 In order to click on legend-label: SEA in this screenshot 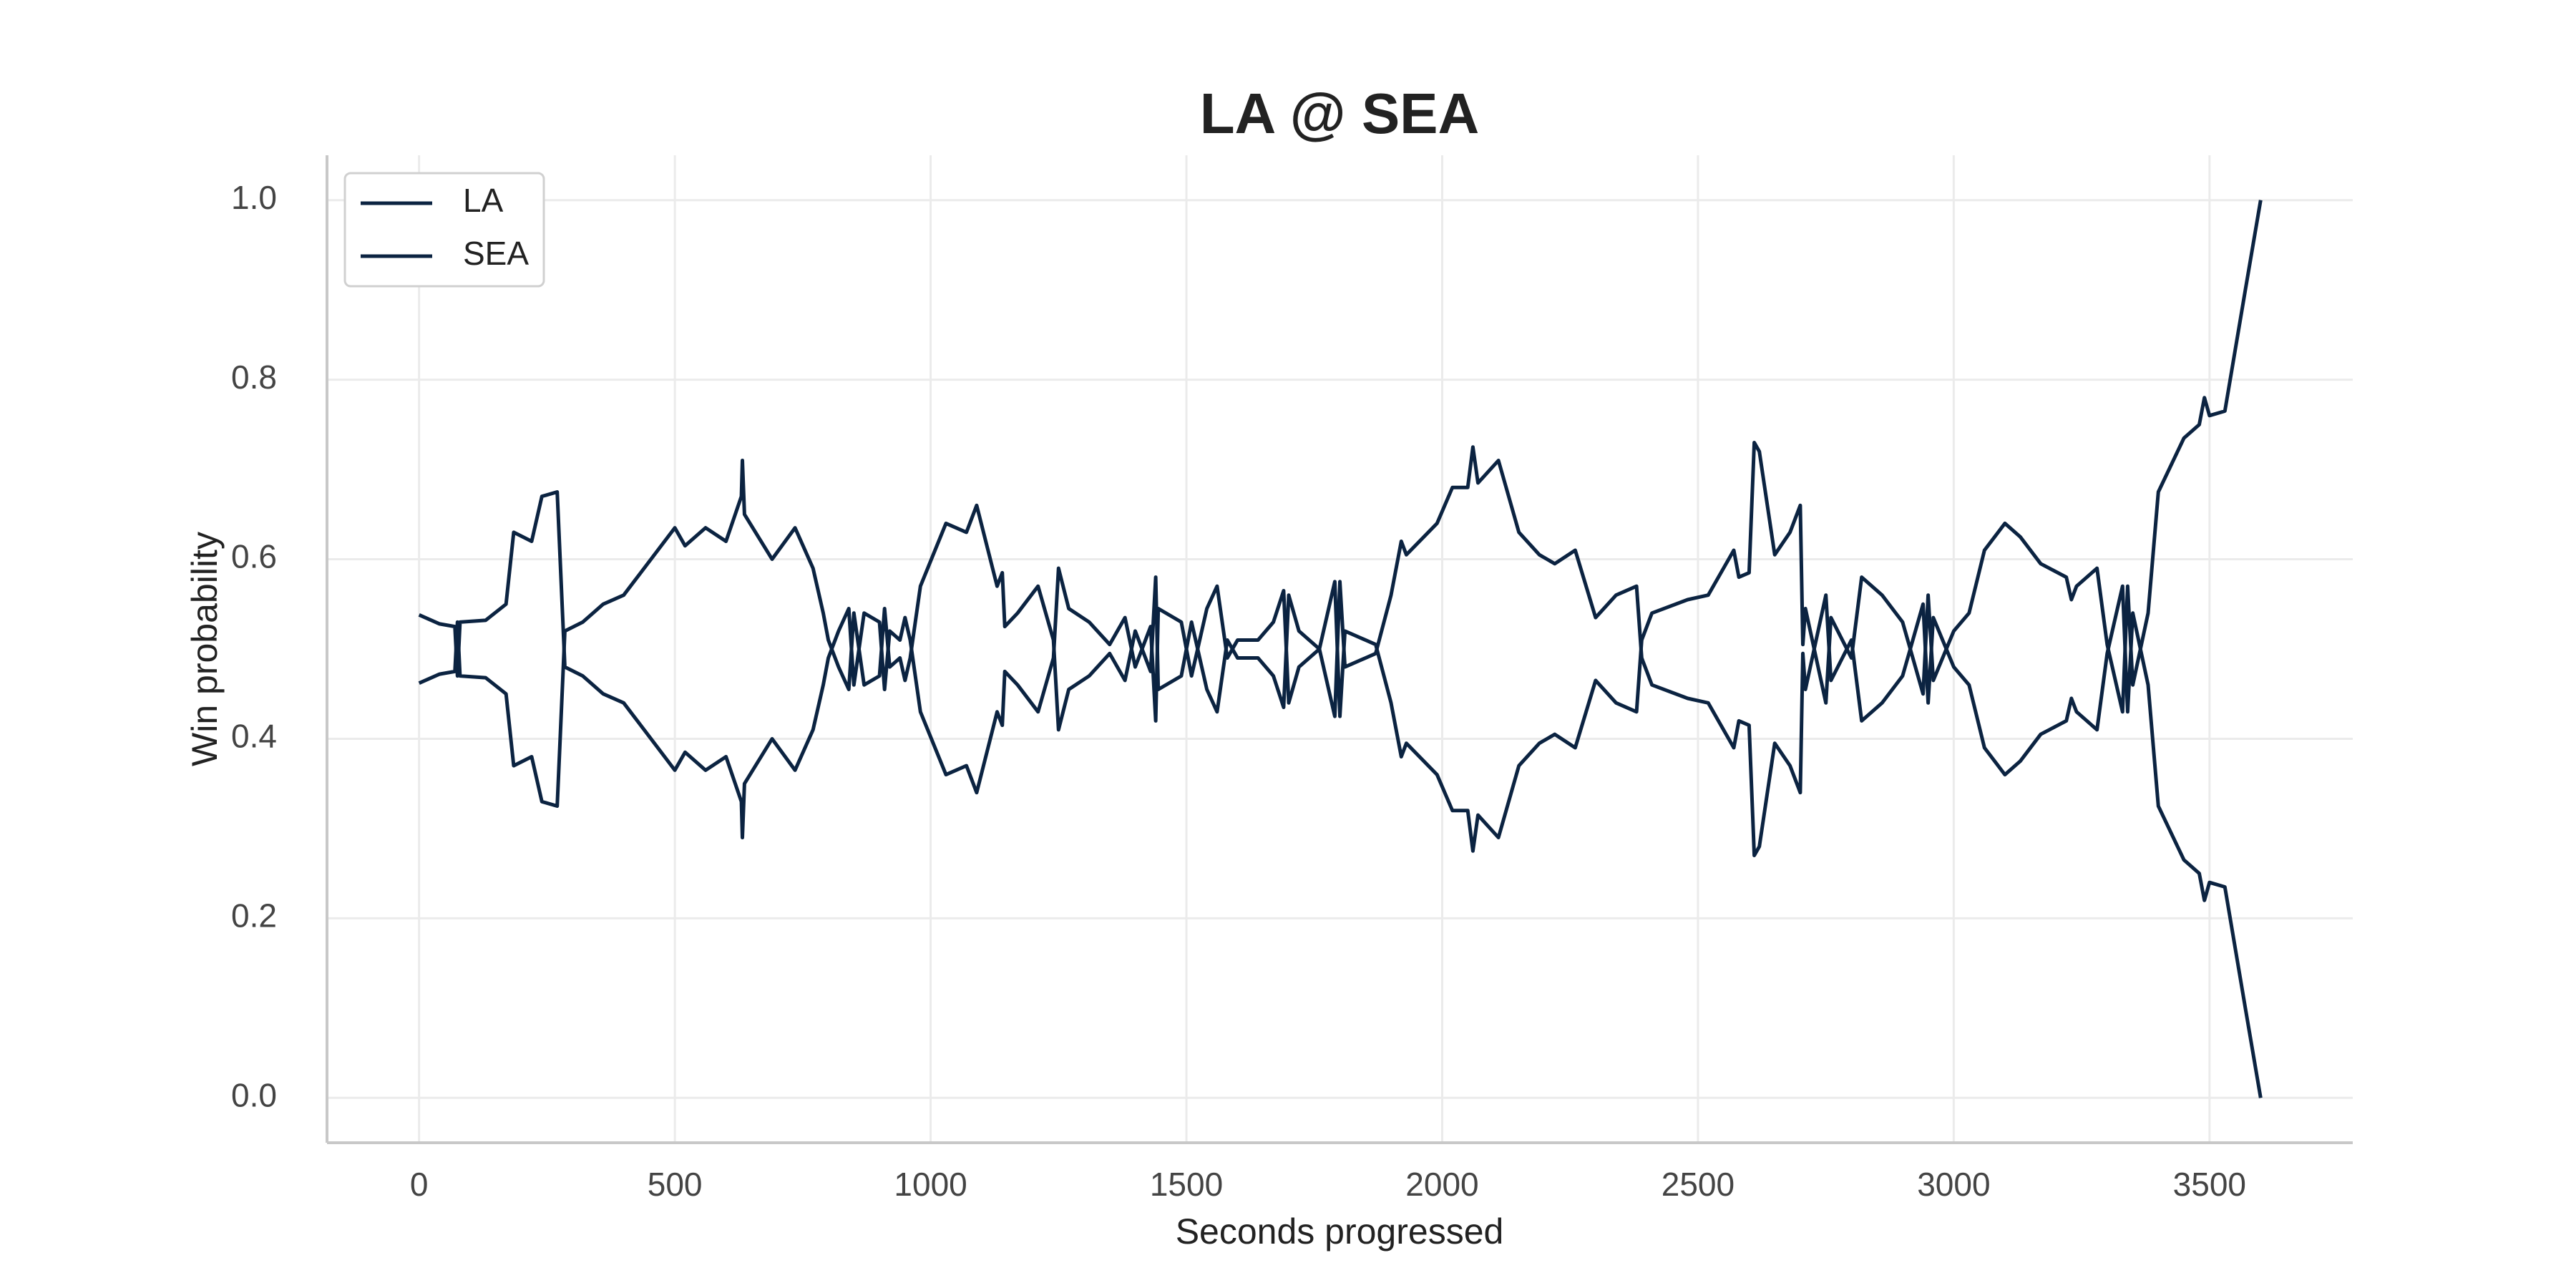, I will do `click(496, 253)`.